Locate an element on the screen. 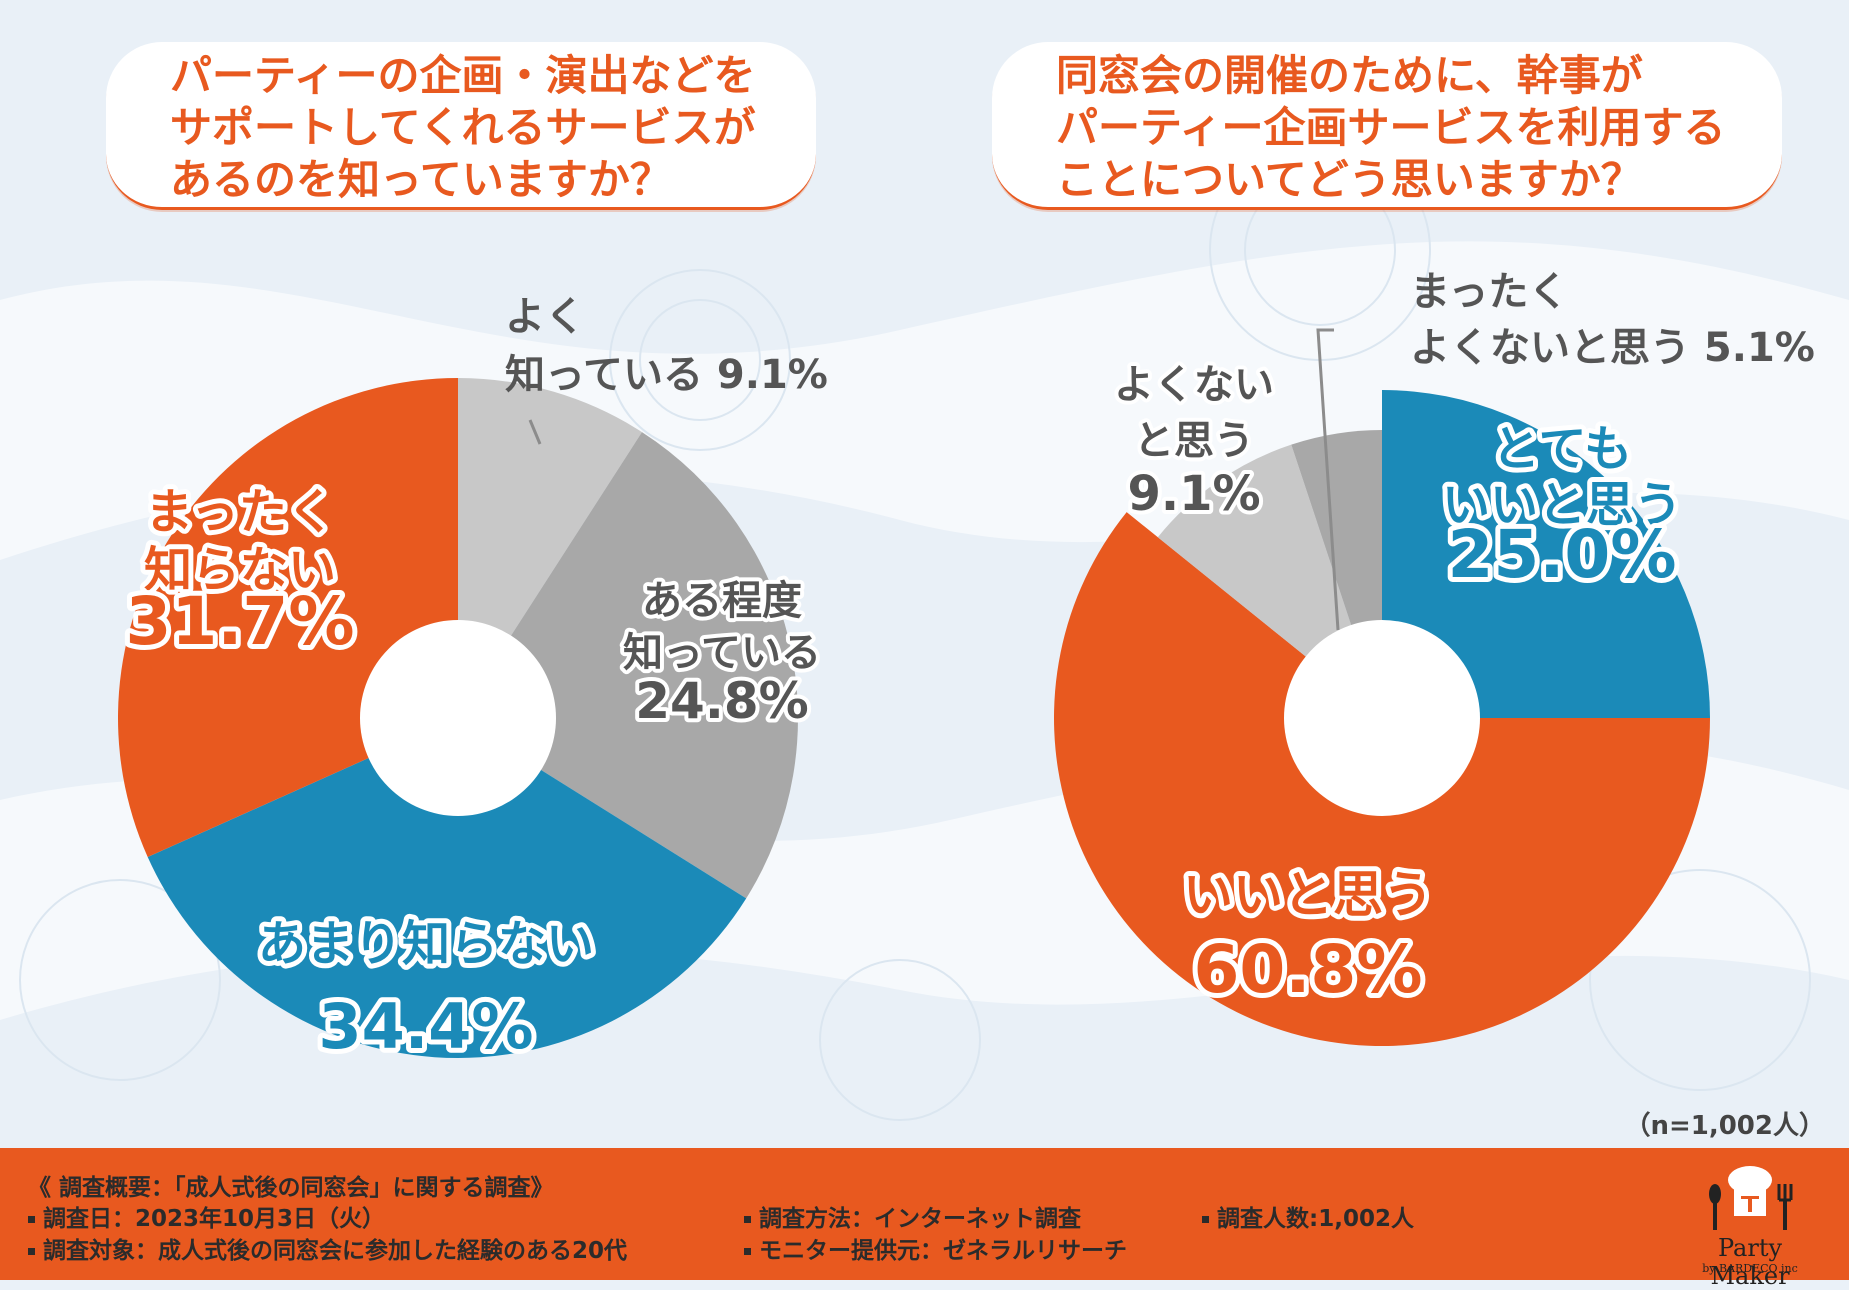 The width and height of the screenshot is (1849, 1290). value-label-chart1-4: 31.7% is located at coordinates (240, 621).